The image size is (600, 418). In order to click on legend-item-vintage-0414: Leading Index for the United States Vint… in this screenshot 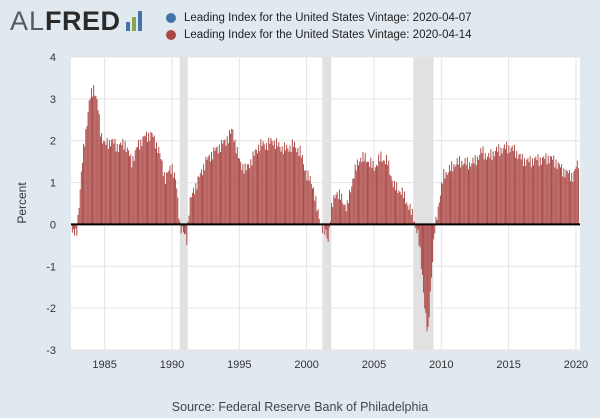, I will do `click(319, 34)`.